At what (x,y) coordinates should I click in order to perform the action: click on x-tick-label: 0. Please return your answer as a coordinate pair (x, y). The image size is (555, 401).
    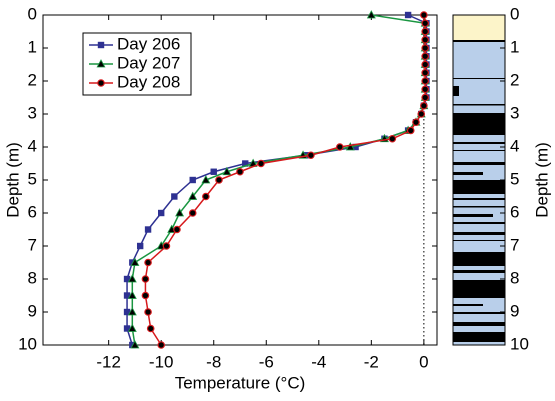
    Looking at the image, I should click on (423, 361).